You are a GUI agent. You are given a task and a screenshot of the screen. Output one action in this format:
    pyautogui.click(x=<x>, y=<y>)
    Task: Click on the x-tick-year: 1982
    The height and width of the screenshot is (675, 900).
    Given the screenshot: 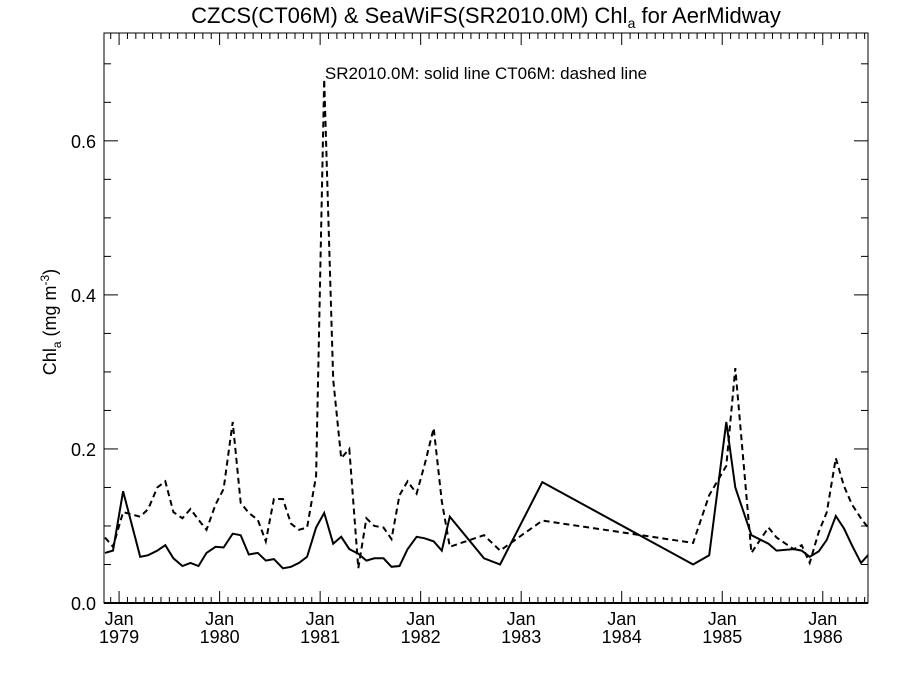 What is the action you would take?
    pyautogui.click(x=421, y=637)
    